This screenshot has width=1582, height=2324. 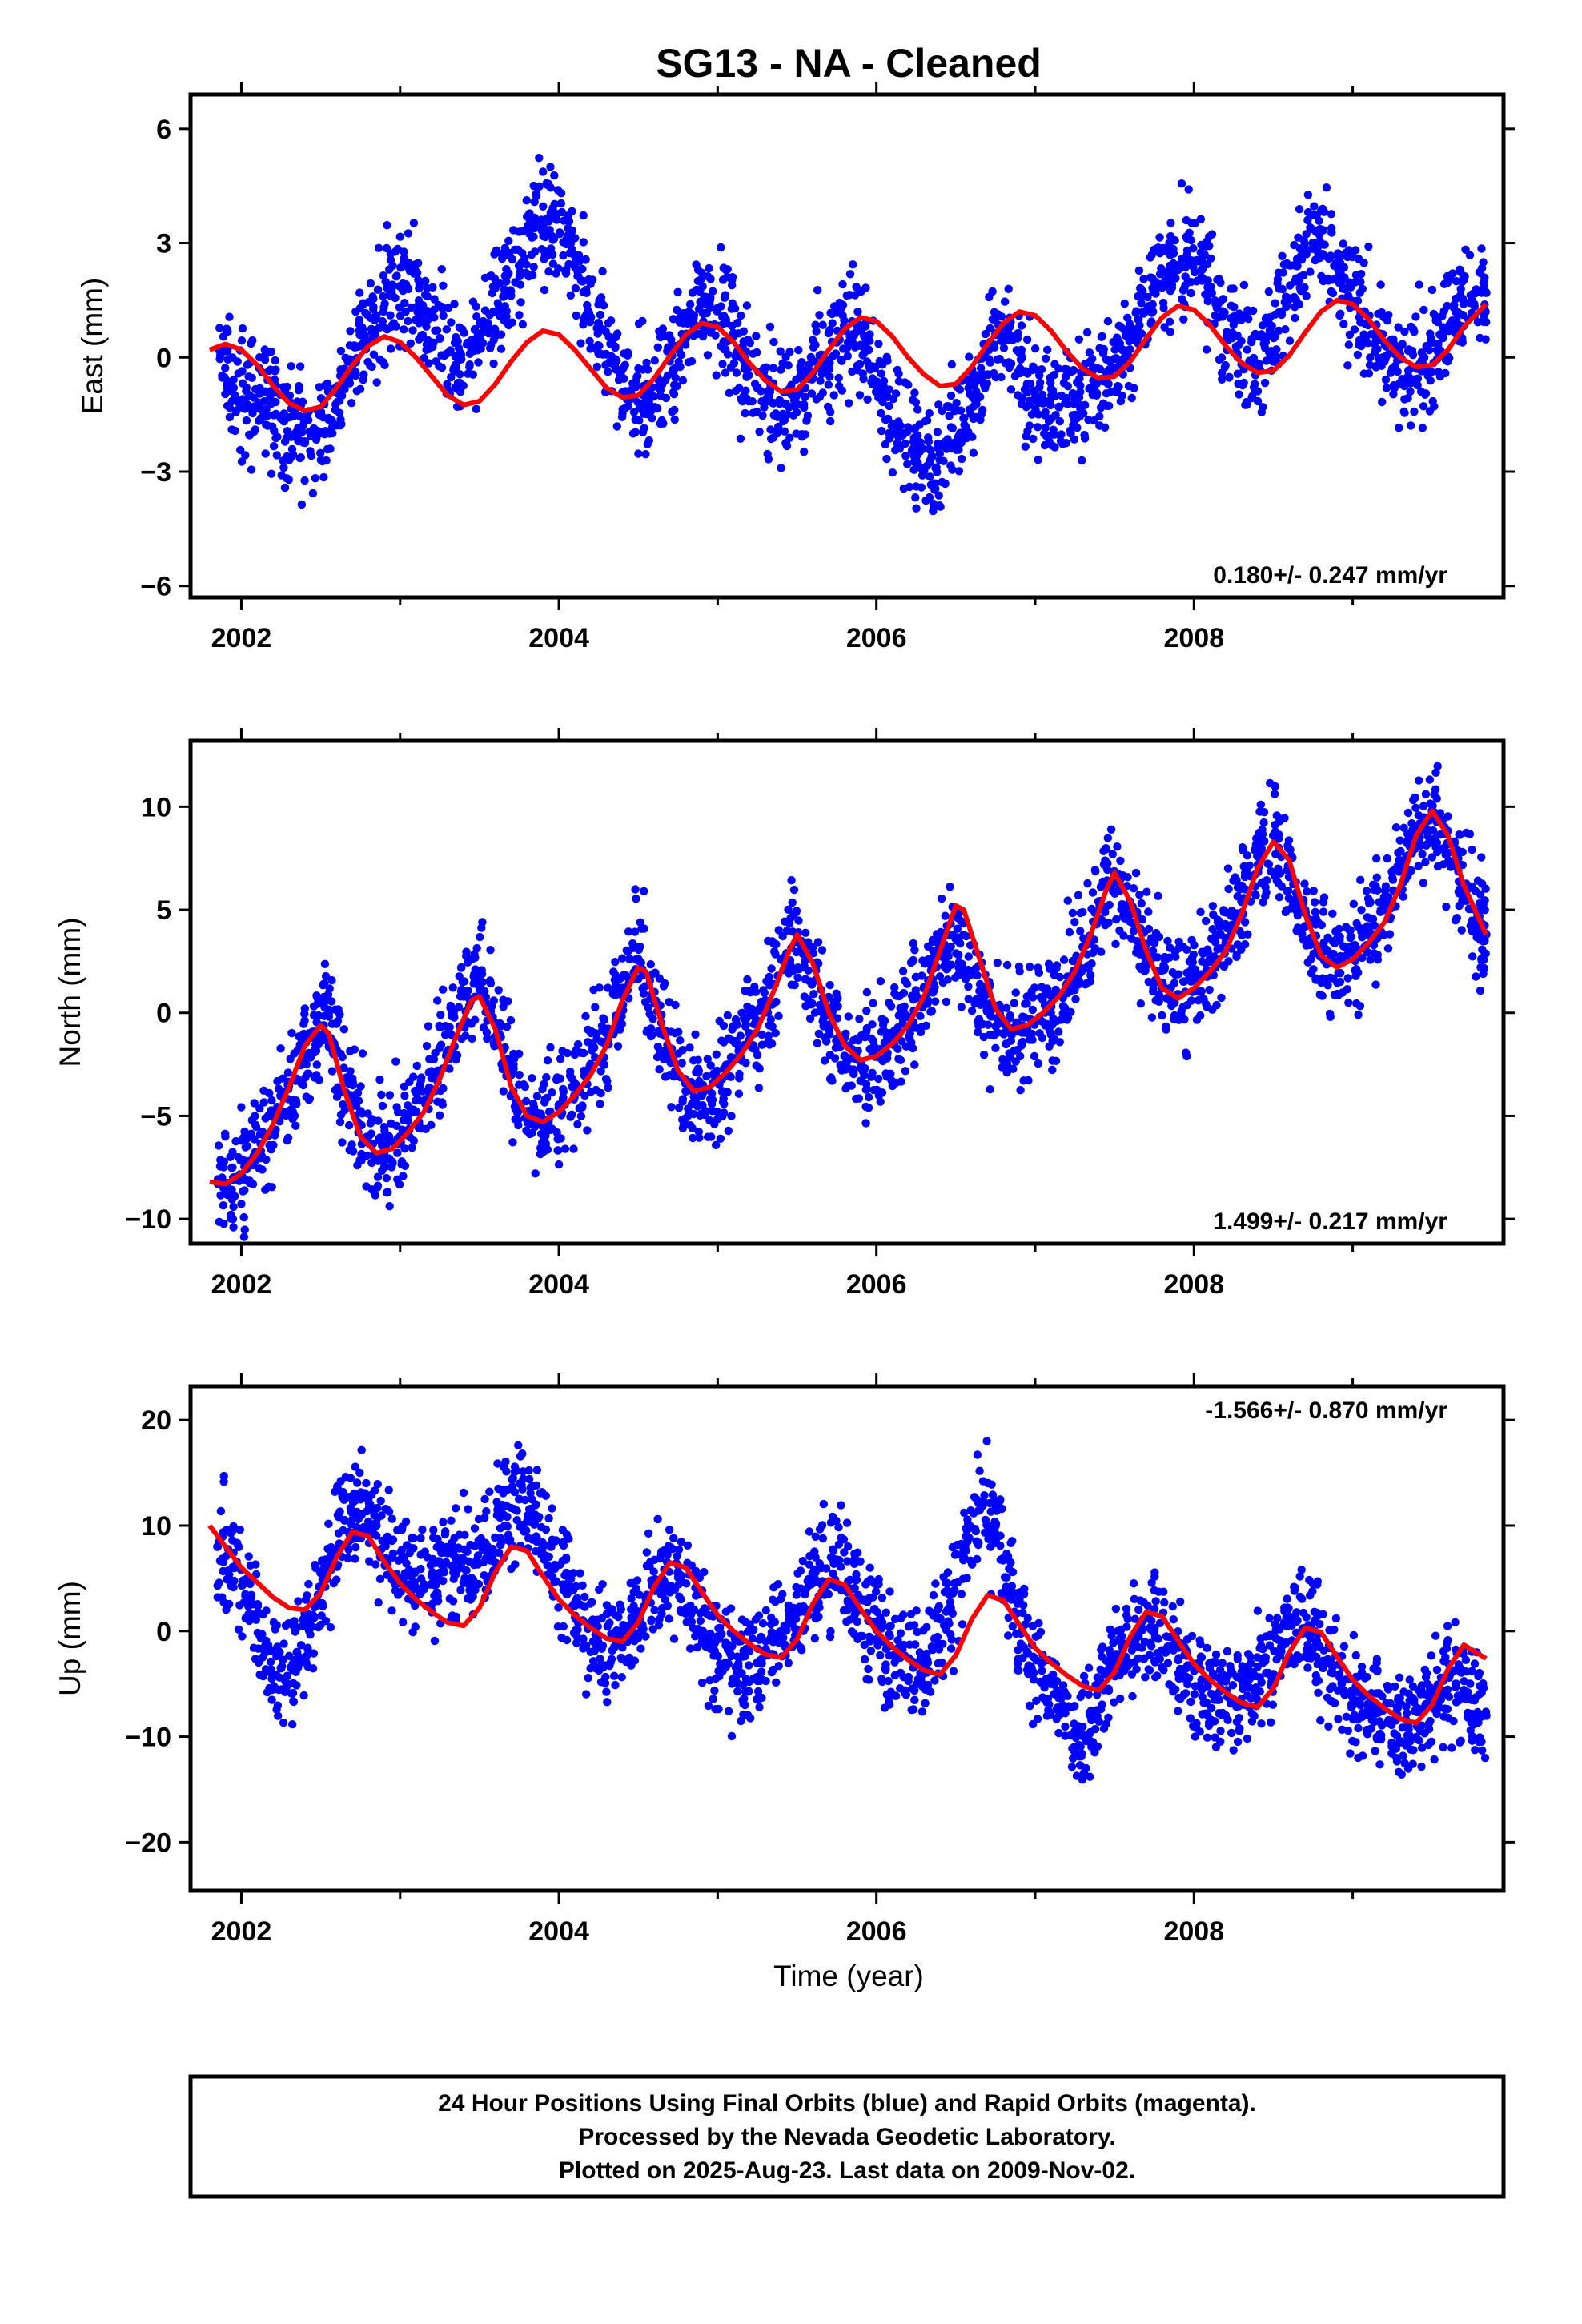 What do you see at coordinates (848, 355) in the screenshot?
I see `east-model-fit-line` at bounding box center [848, 355].